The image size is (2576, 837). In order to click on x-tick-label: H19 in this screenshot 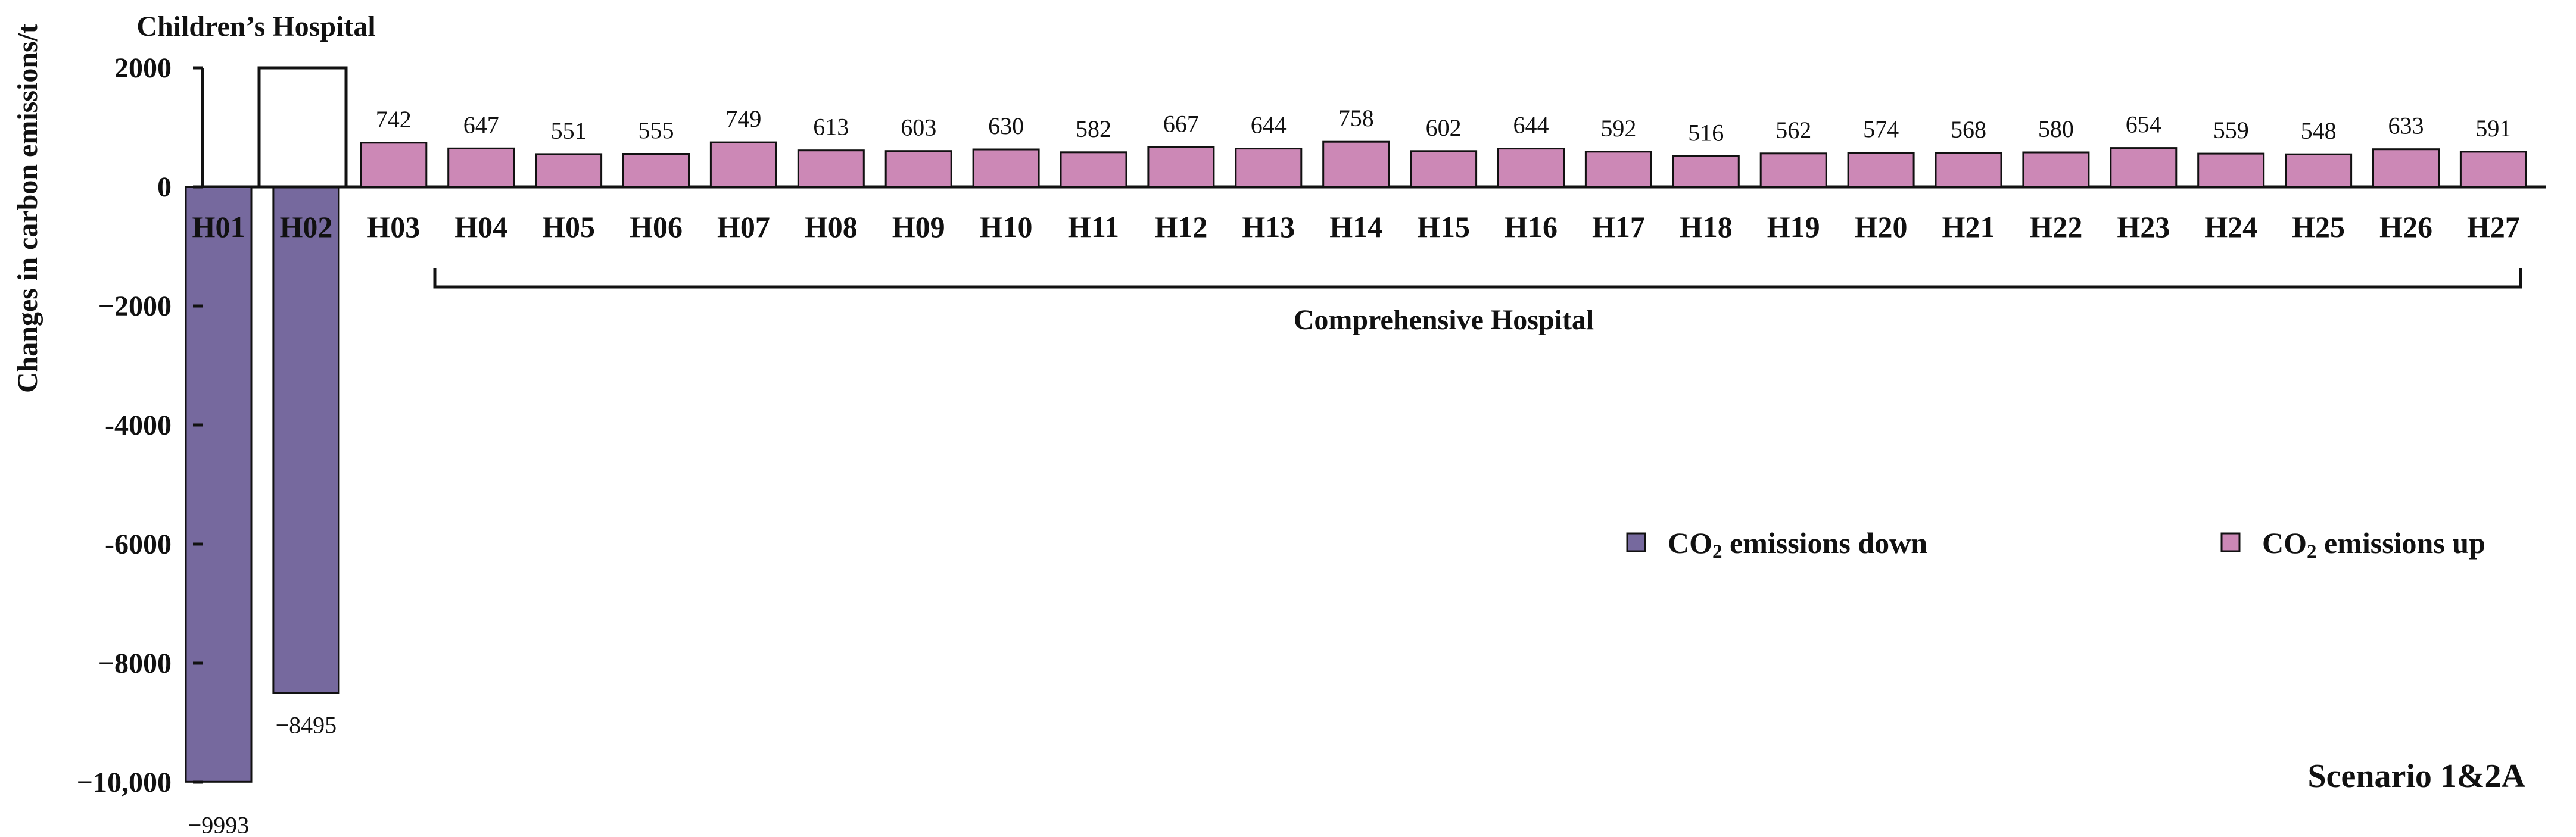, I will do `click(1793, 226)`.